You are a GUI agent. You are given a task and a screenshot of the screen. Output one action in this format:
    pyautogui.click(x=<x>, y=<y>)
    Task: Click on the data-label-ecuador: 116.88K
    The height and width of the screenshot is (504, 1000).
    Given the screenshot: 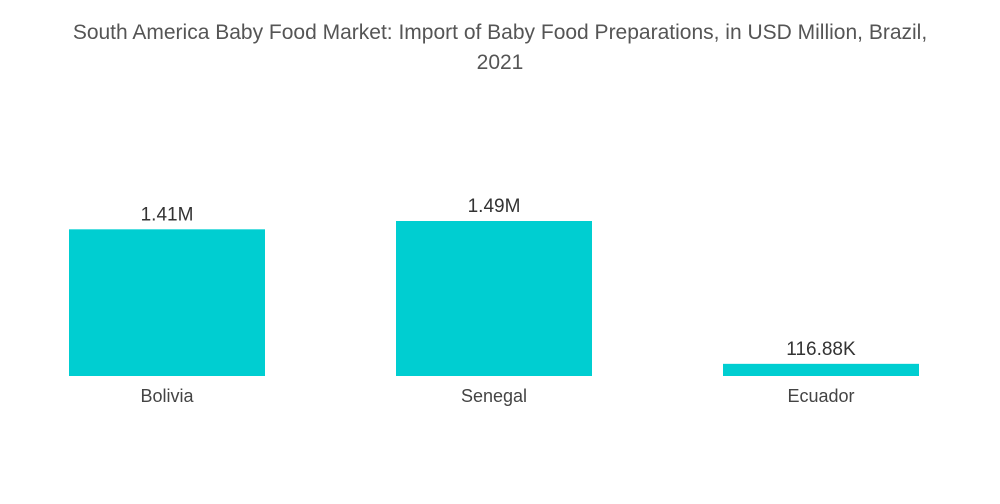 What is the action you would take?
    pyautogui.click(x=821, y=349)
    